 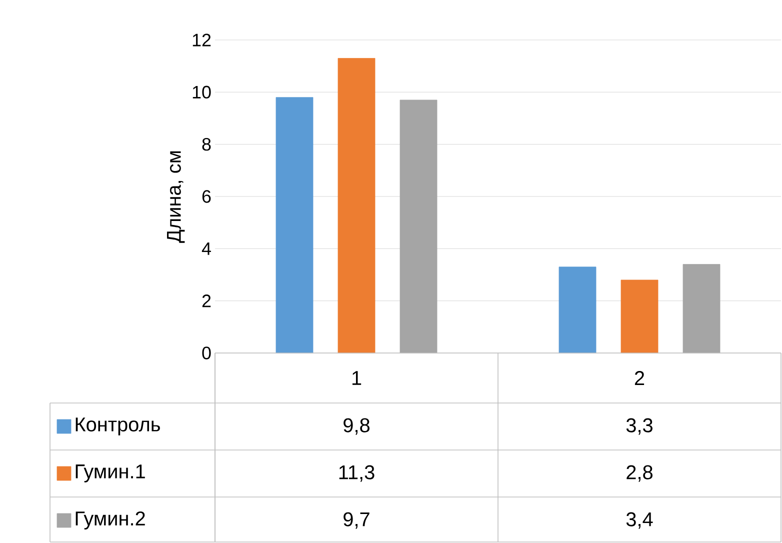 What do you see at coordinates (201, 40) in the screenshot?
I see `y-tick-label: 12` at bounding box center [201, 40].